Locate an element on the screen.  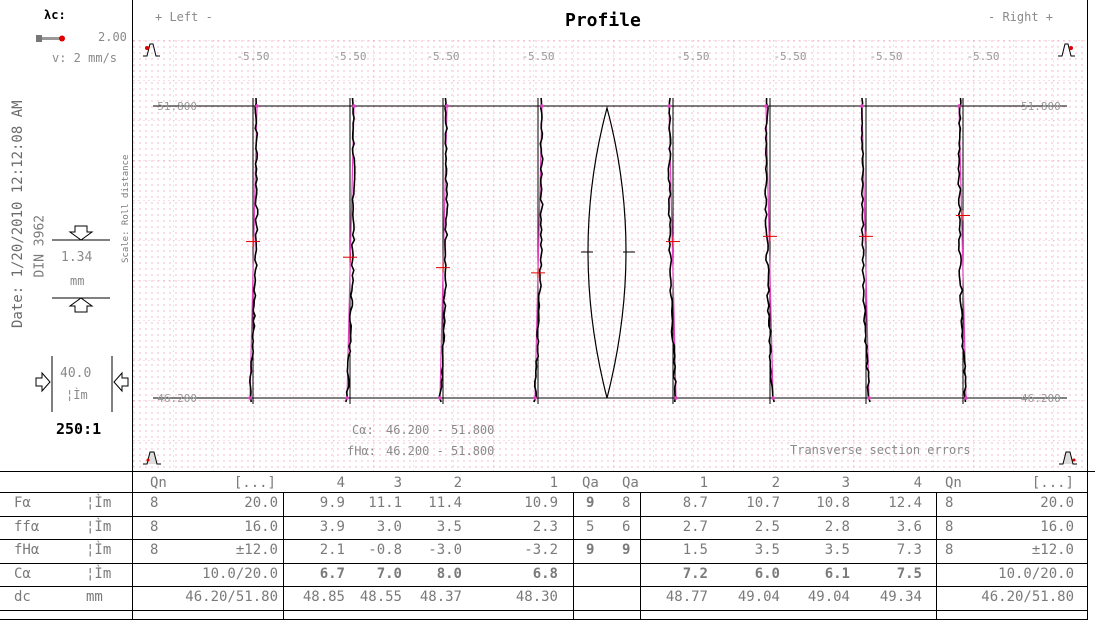
left-panel-border is located at coordinates (132, 310).